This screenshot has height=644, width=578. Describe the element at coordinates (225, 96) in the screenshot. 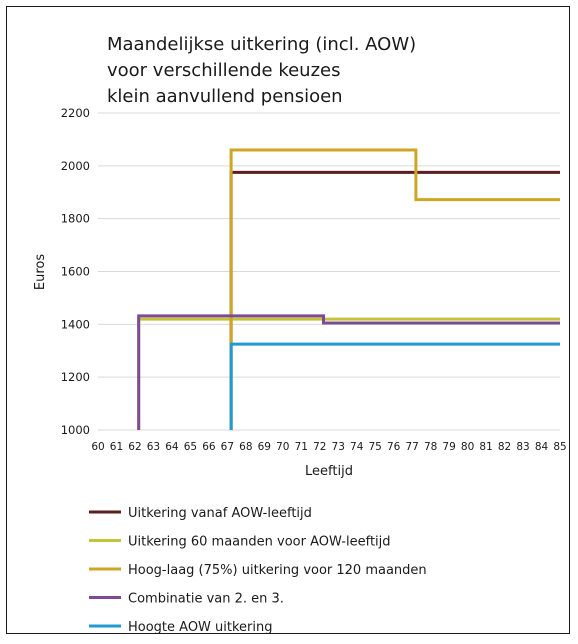

I see `chart-title-line-3: klein aanvullend pensioen` at that location.